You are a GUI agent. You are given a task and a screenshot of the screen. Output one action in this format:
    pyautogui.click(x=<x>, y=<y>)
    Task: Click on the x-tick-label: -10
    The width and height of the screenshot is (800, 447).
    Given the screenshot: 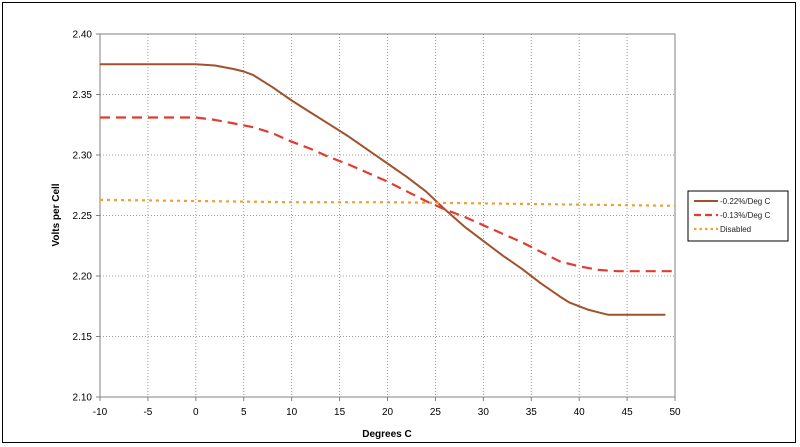 What is the action you would take?
    pyautogui.click(x=100, y=412)
    